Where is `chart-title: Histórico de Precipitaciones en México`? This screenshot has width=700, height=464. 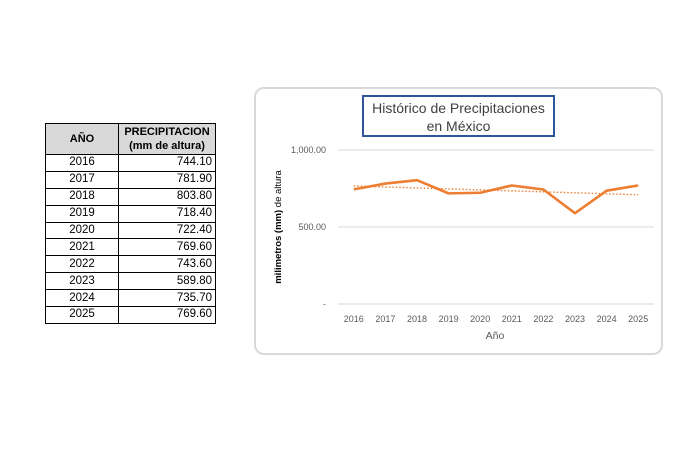
chart-title: Histórico de Precipitaciones en México is located at coordinates (458, 116).